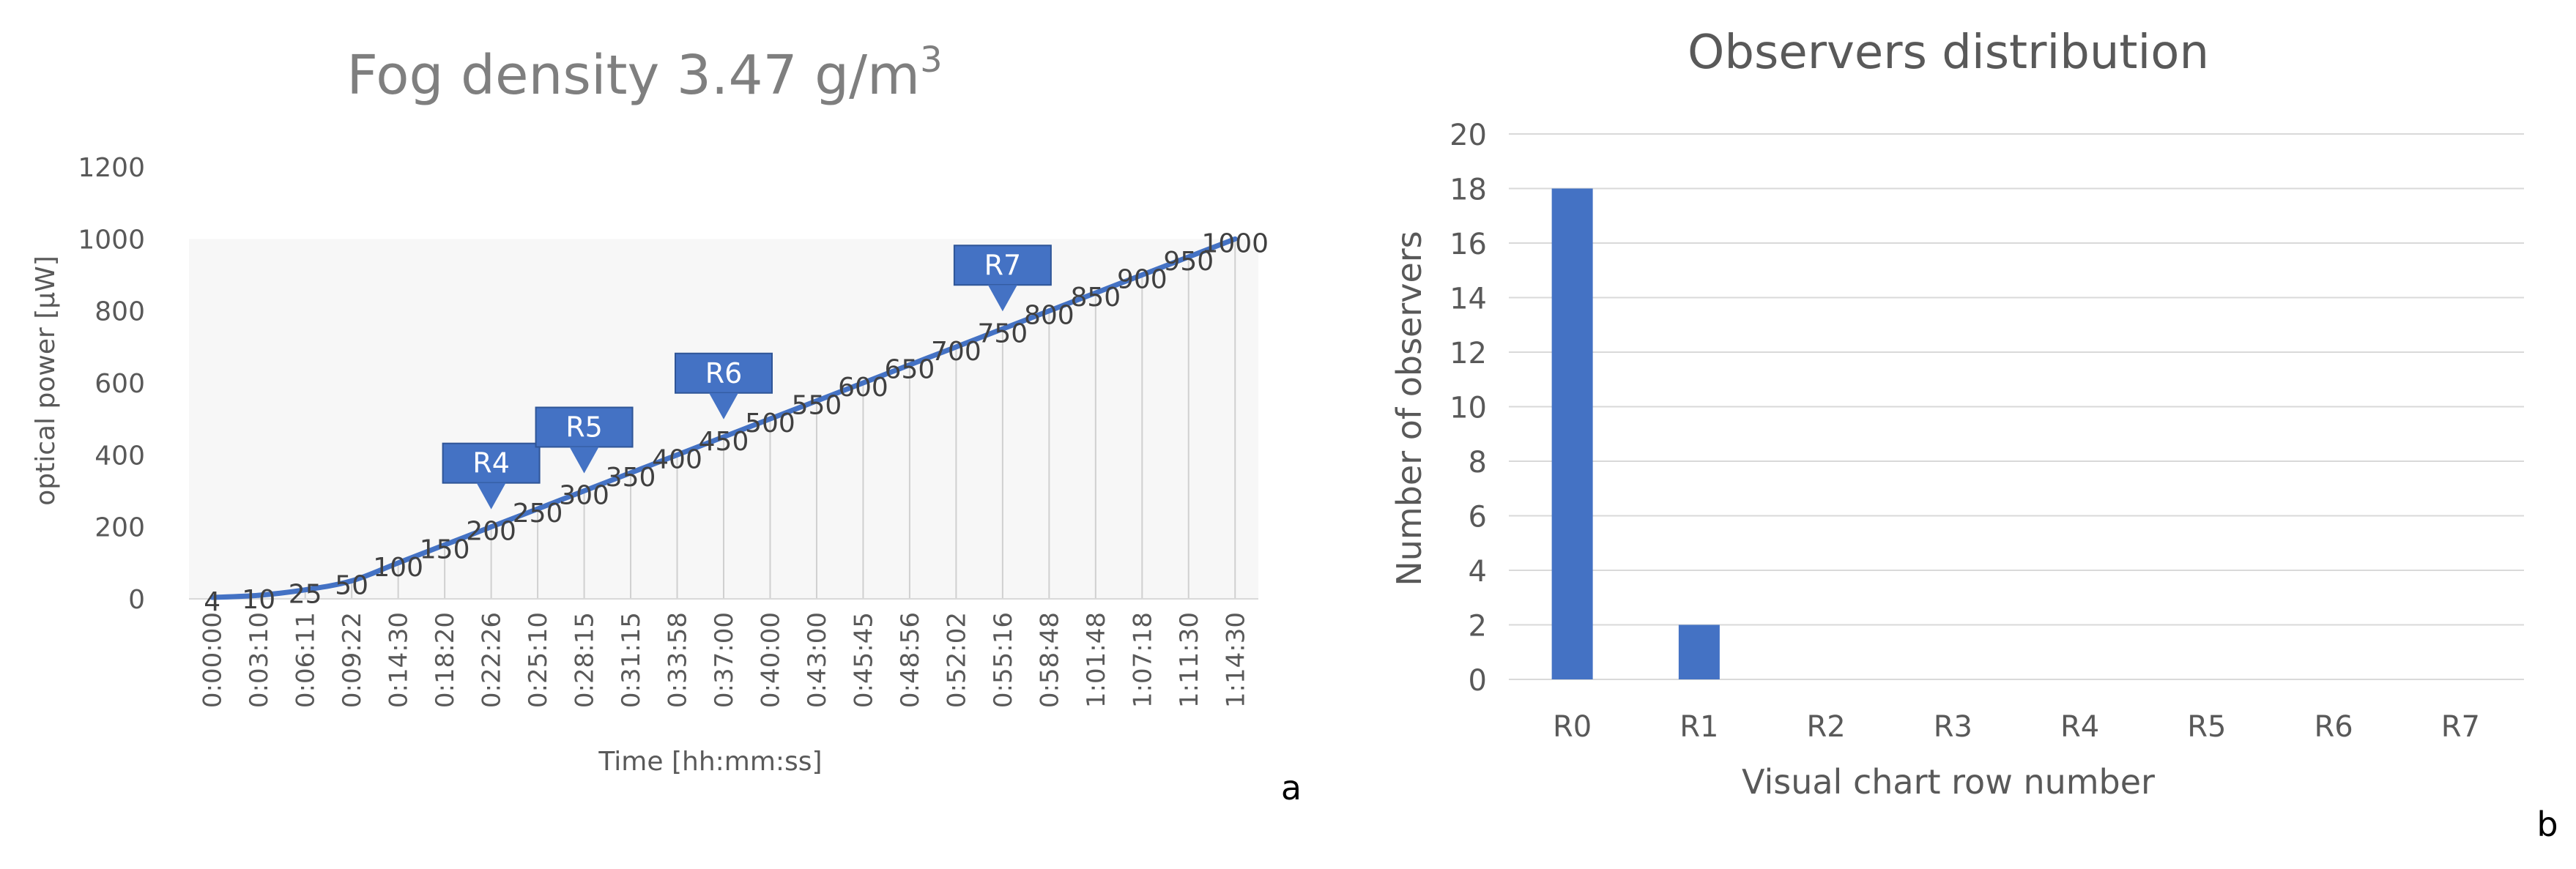 This screenshot has height=869, width=2576. What do you see at coordinates (770, 424) in the screenshot?
I see `data-label: 500` at bounding box center [770, 424].